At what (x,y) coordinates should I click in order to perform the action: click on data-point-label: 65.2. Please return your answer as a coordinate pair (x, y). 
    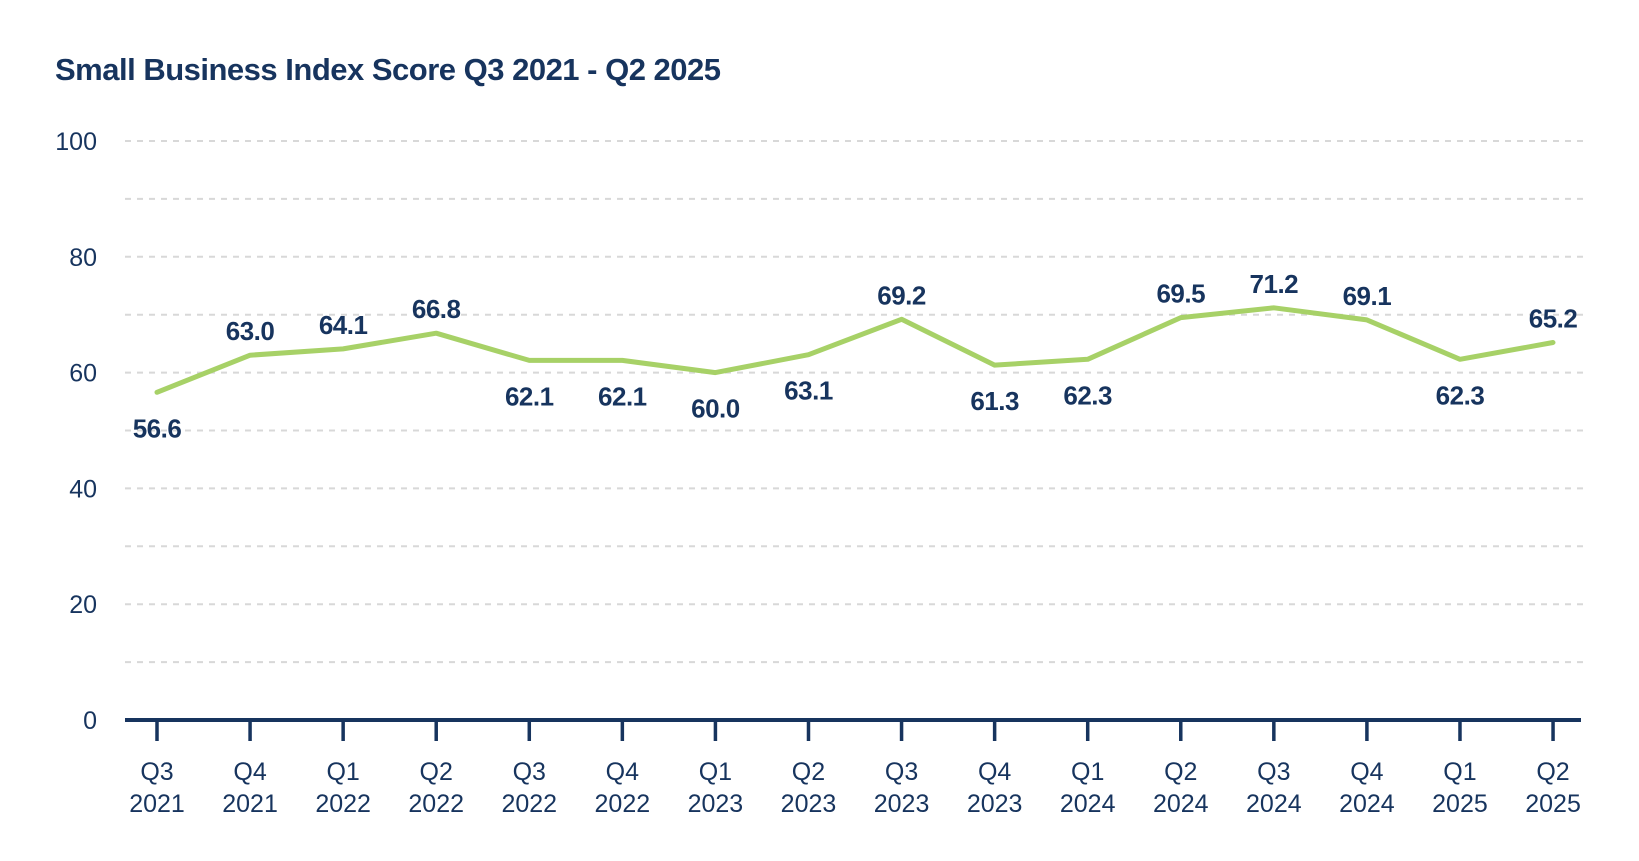
    Looking at the image, I should click on (1553, 318).